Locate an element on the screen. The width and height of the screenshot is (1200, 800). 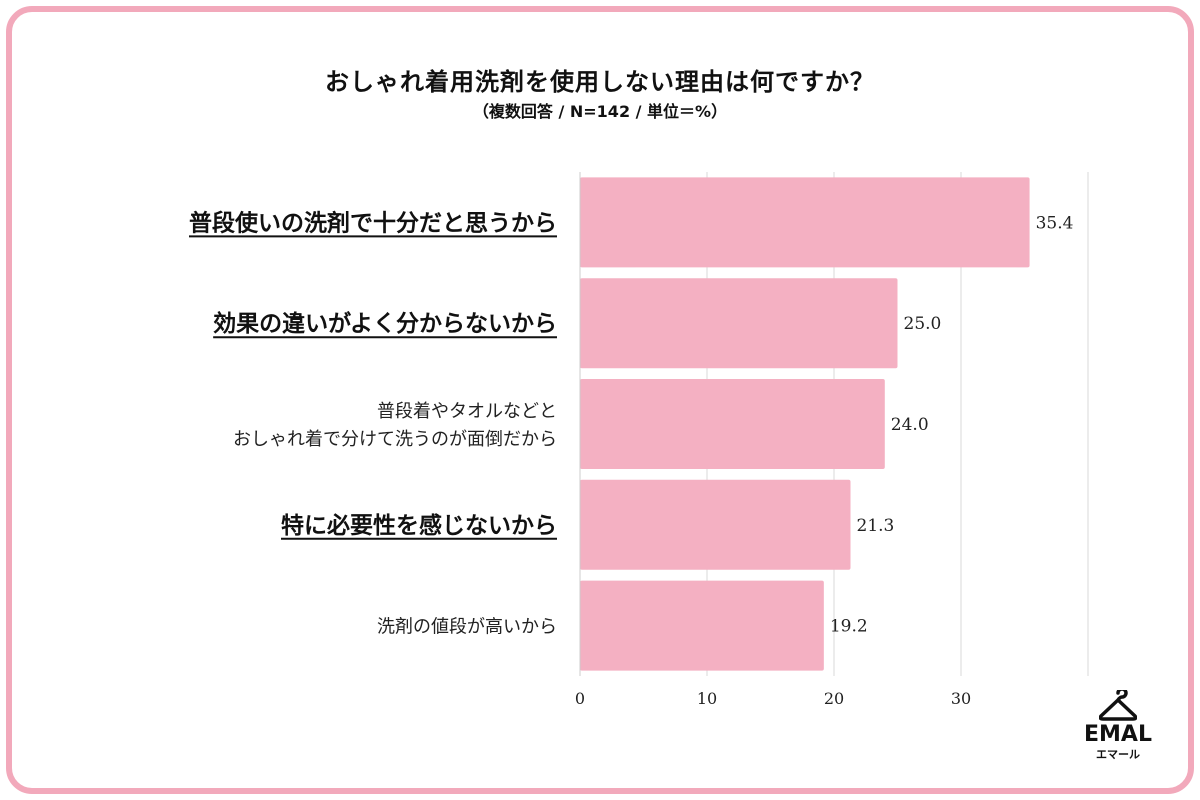
category-label-2: 効果の違いがよく分からないから is located at coordinates (385, 323).